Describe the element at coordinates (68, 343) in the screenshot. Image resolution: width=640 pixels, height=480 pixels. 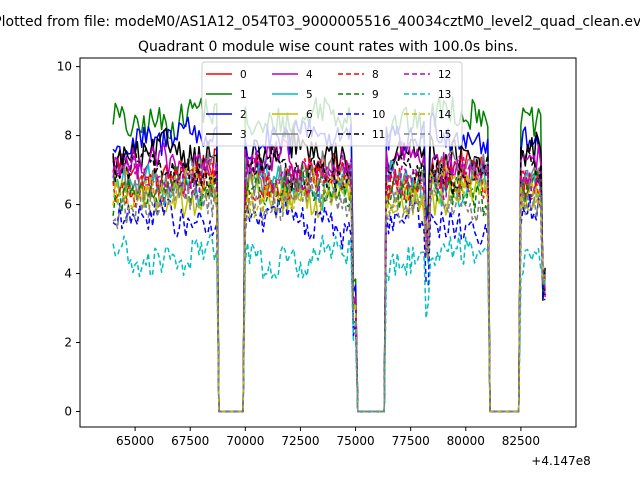
I see `y-tick-label: 2` at that location.